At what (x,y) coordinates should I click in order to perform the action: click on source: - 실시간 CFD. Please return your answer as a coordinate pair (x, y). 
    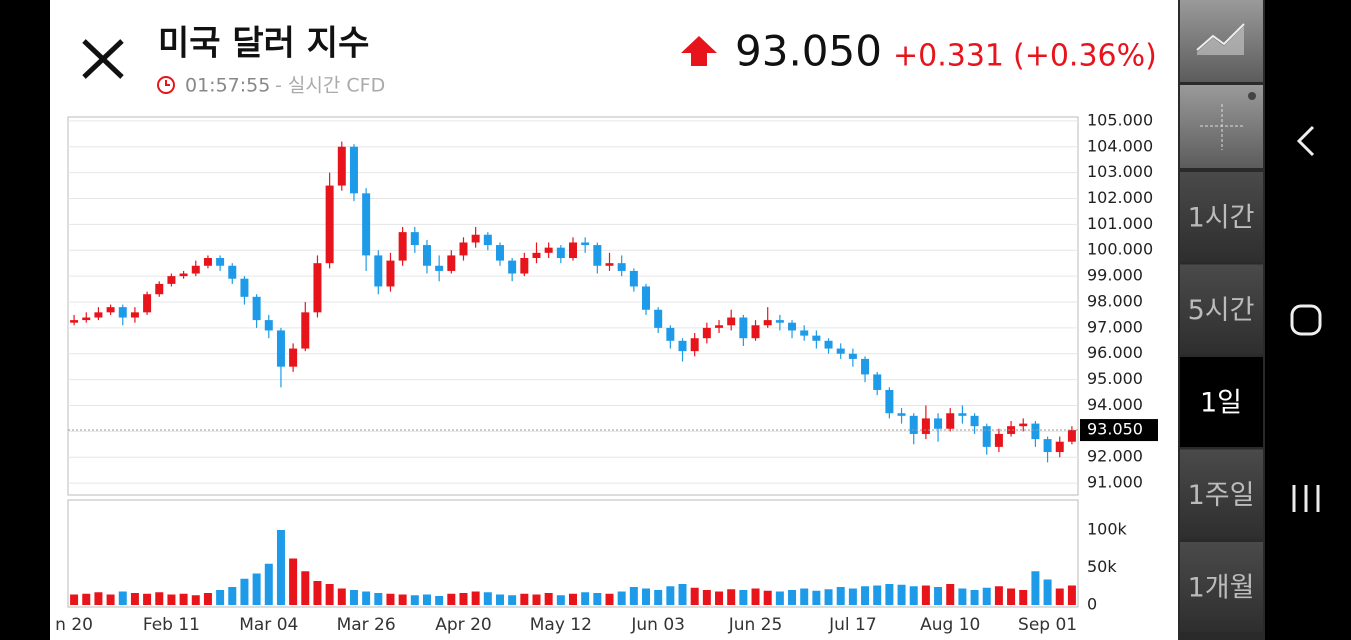
    Looking at the image, I should click on (330, 86).